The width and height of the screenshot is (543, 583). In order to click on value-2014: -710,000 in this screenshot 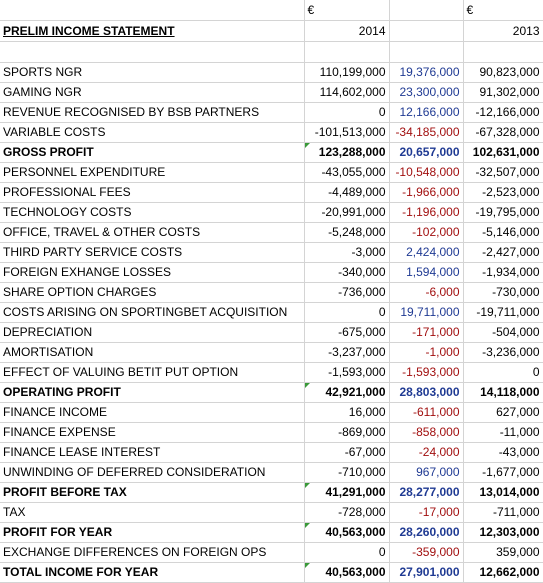, I will do `click(347, 472)`.